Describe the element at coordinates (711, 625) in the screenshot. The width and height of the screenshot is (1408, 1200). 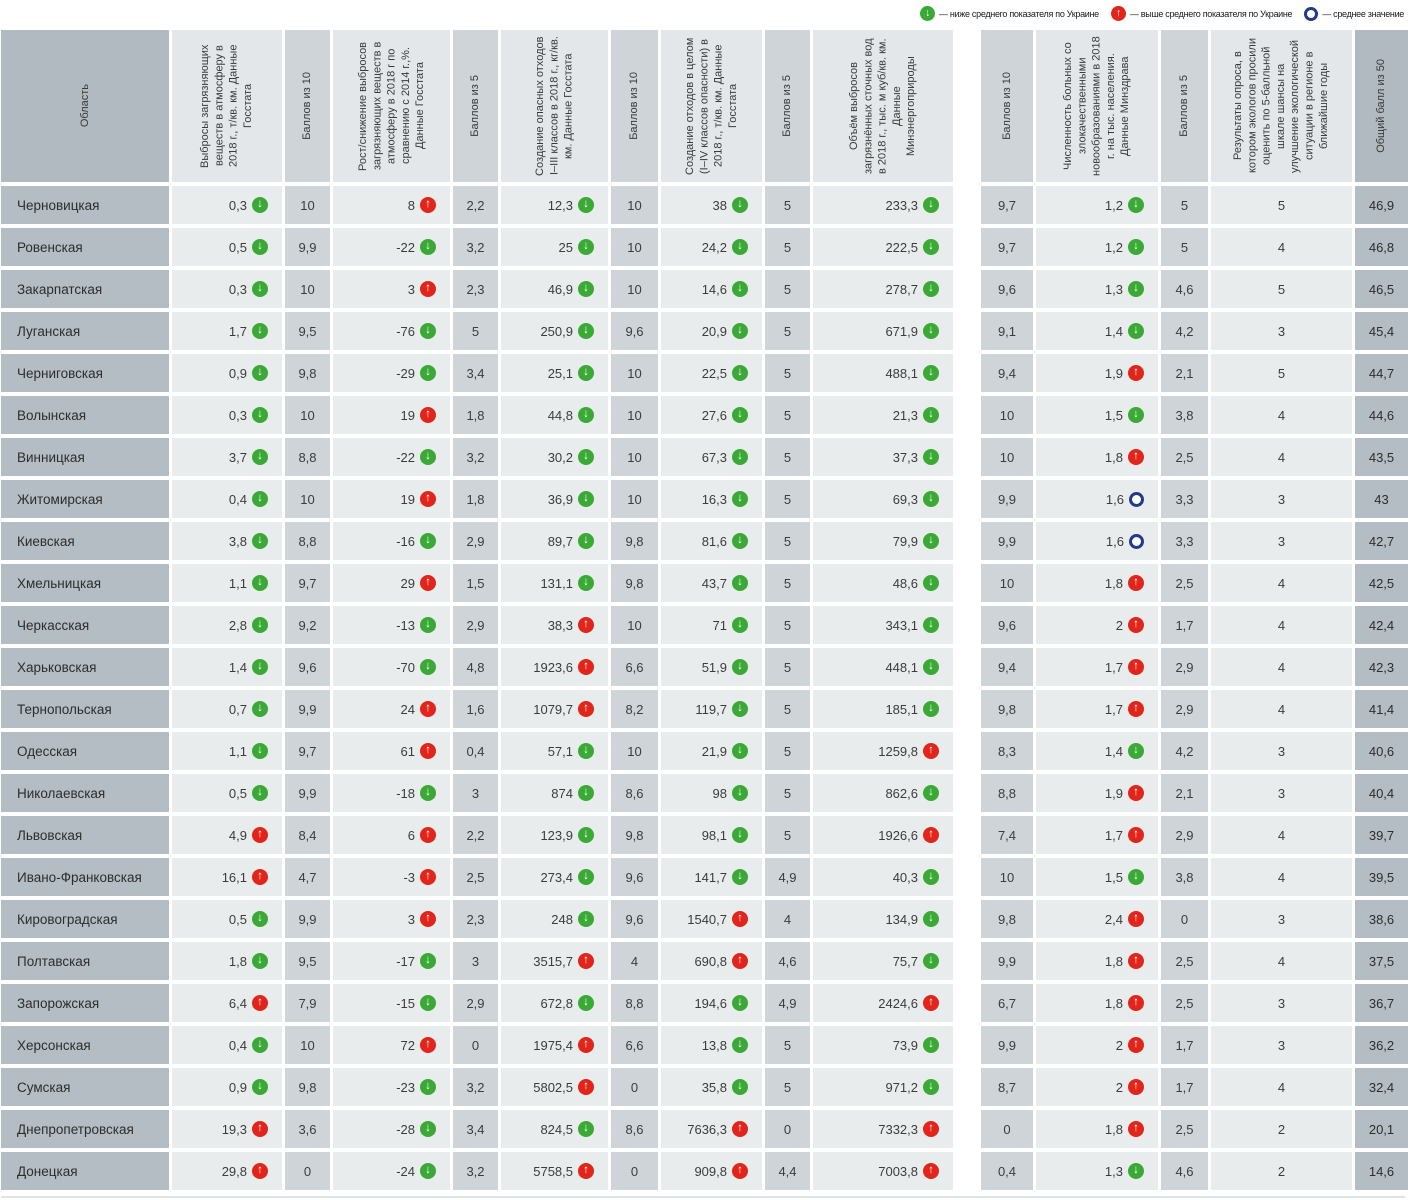
I see `value-cell: 71 ↓` at that location.